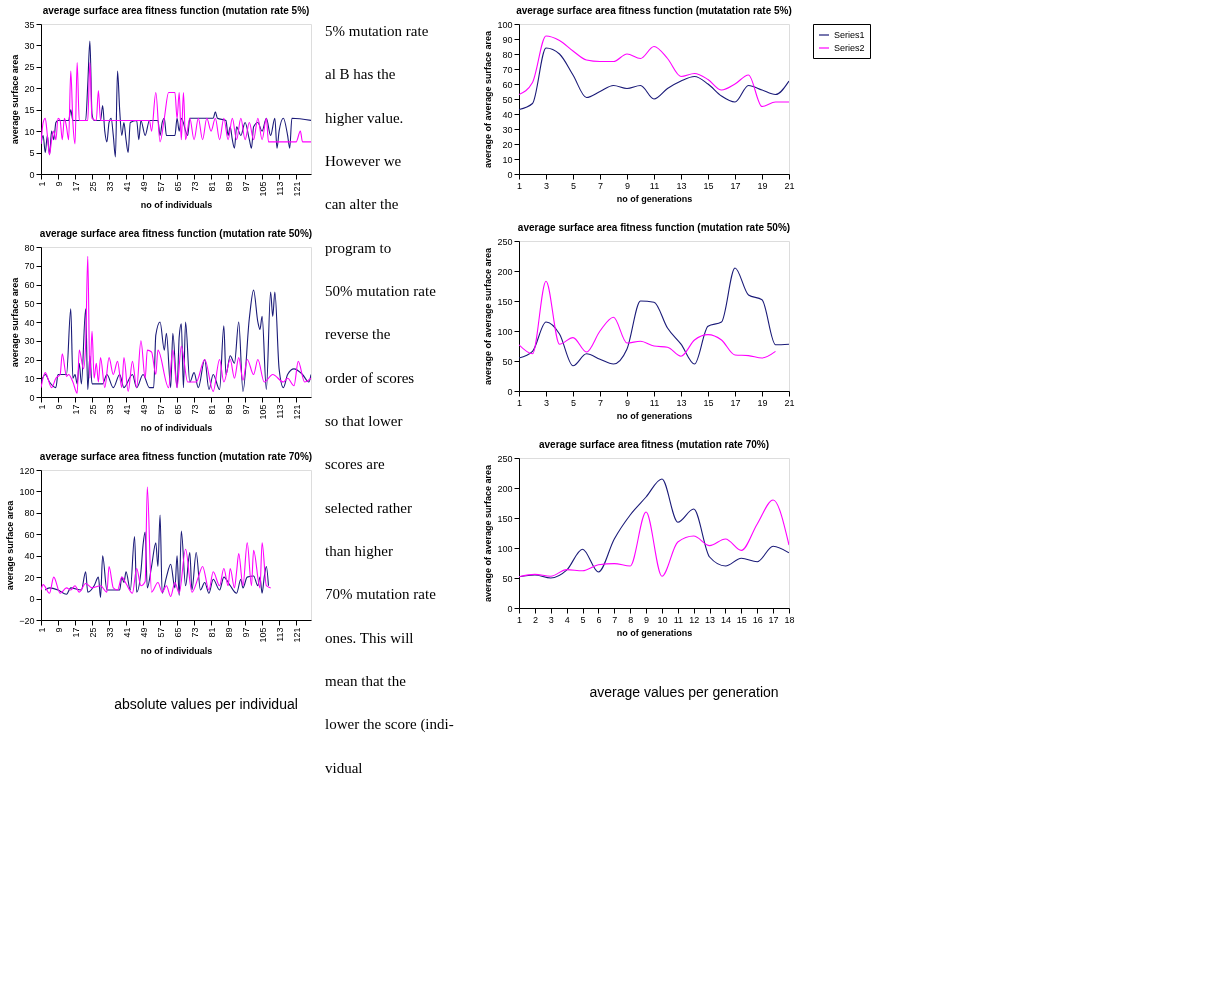  I want to click on y-tick-label: 150, so click(505, 301).